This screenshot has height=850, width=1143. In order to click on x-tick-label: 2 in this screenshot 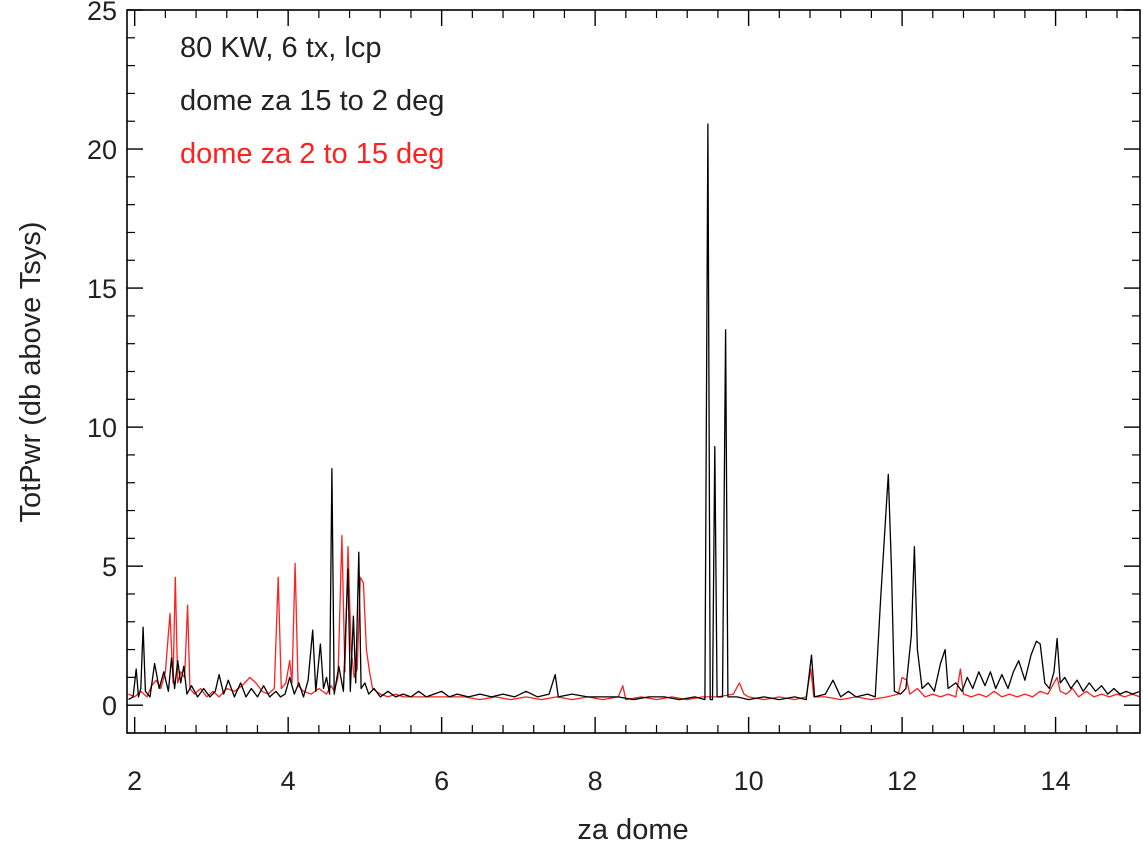, I will do `click(134, 781)`.